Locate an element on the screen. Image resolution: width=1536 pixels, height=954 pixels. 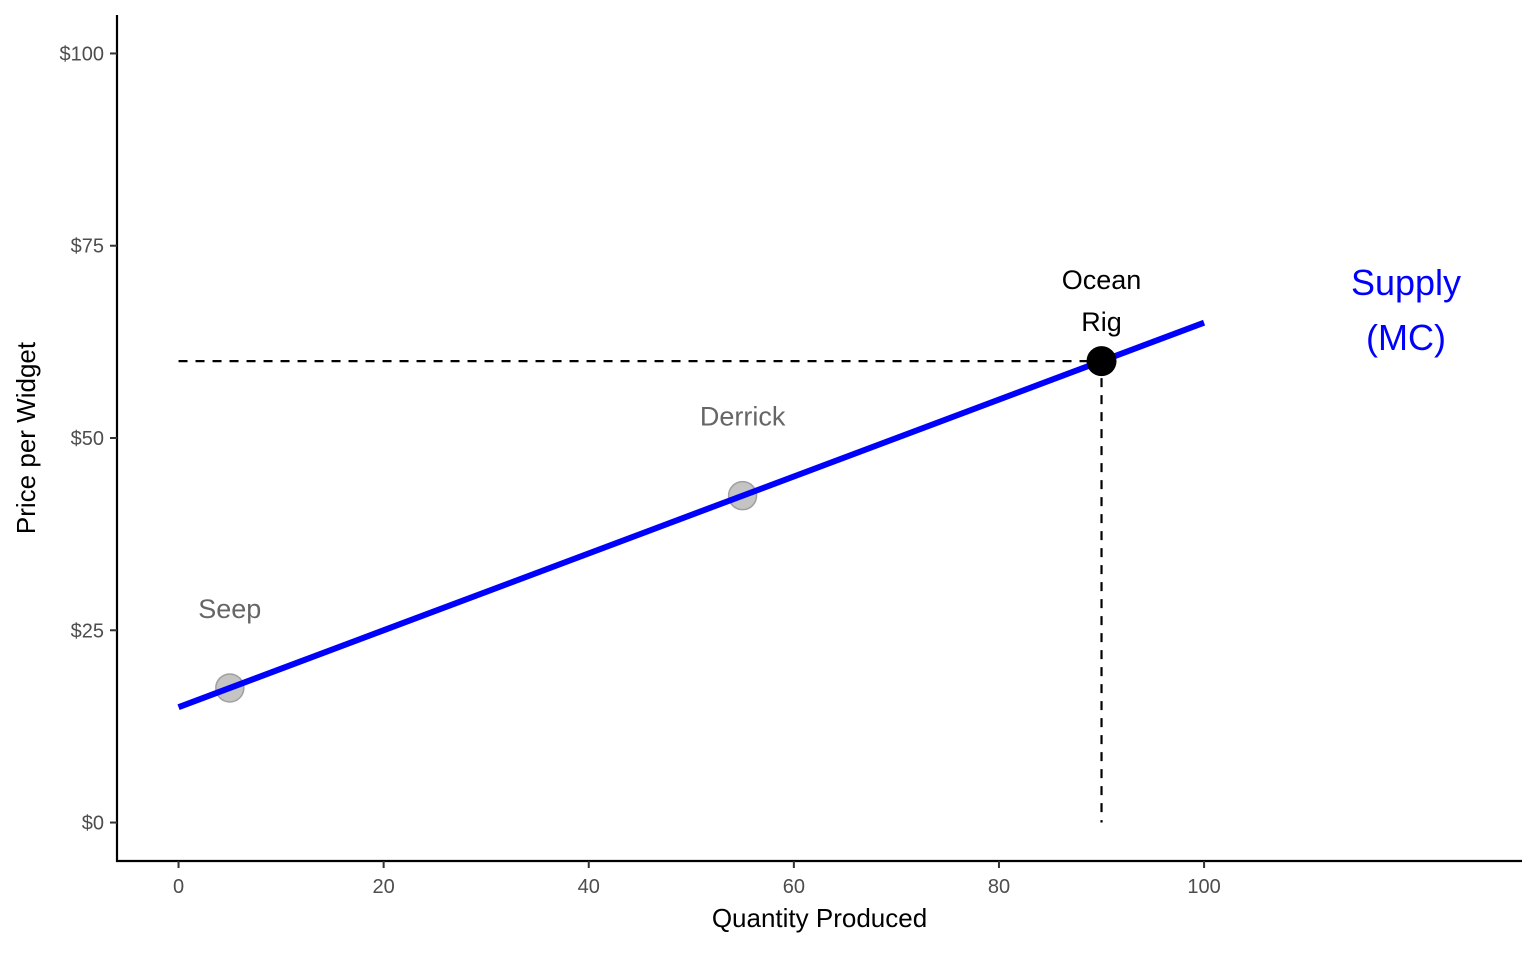
x-tick-label: 60 is located at coordinates (794, 887).